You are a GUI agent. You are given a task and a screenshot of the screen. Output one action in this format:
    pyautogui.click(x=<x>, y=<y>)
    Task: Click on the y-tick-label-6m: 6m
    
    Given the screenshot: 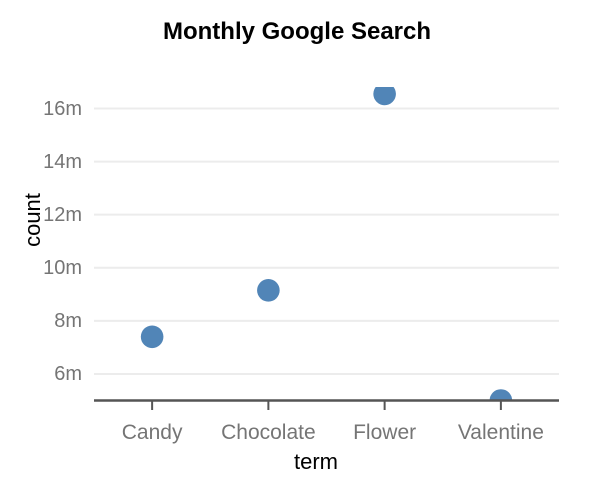 What is the action you would take?
    pyautogui.click(x=68, y=373)
    